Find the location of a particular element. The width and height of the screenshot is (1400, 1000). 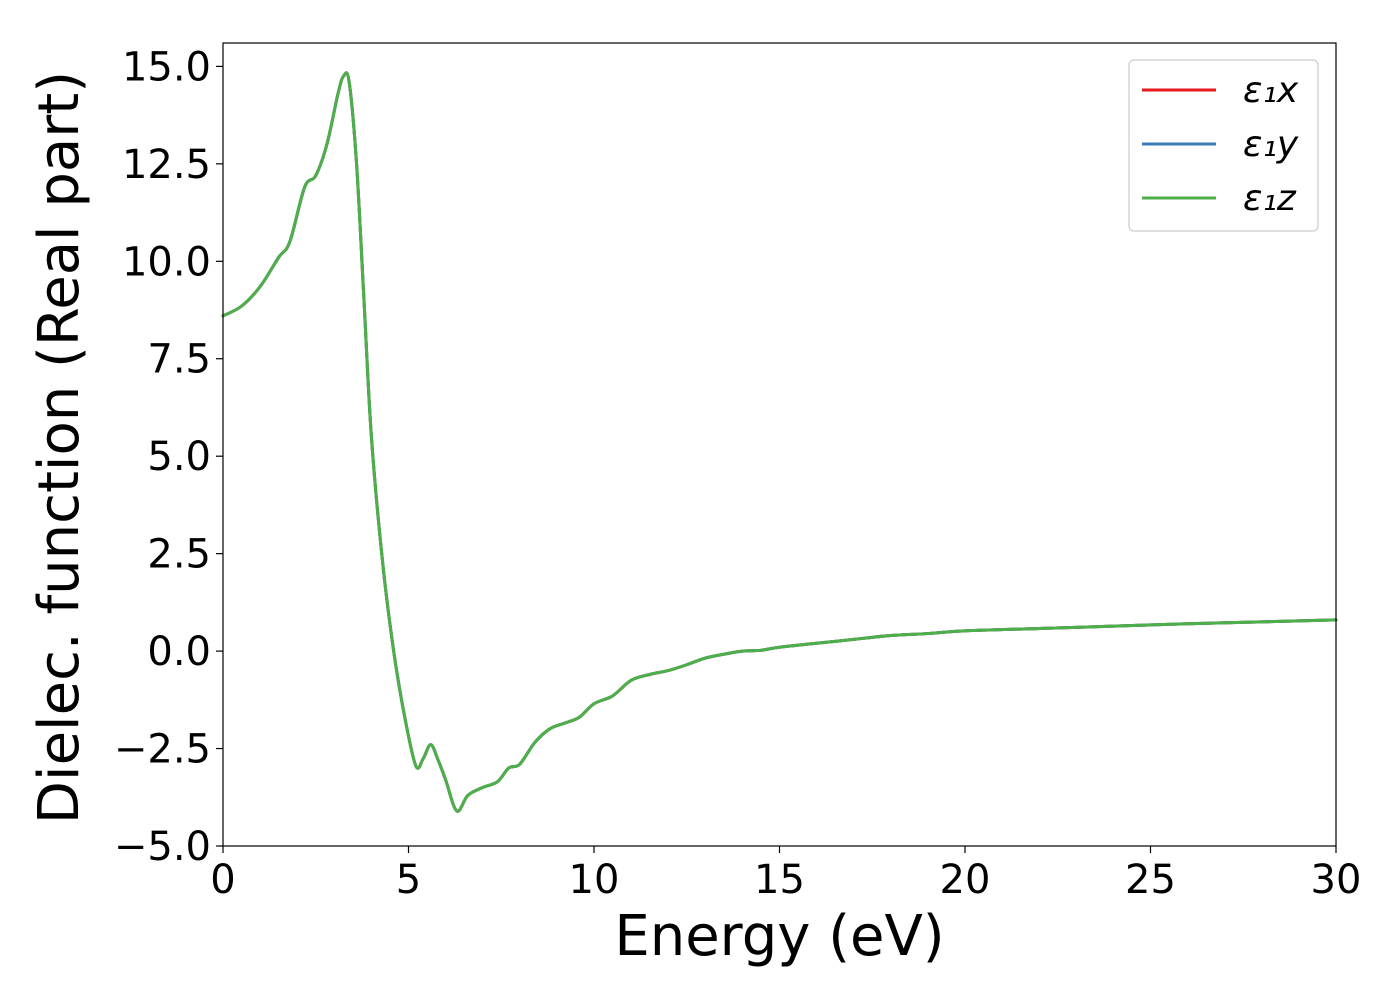

x-tick-label: 15 is located at coordinates (779, 880).